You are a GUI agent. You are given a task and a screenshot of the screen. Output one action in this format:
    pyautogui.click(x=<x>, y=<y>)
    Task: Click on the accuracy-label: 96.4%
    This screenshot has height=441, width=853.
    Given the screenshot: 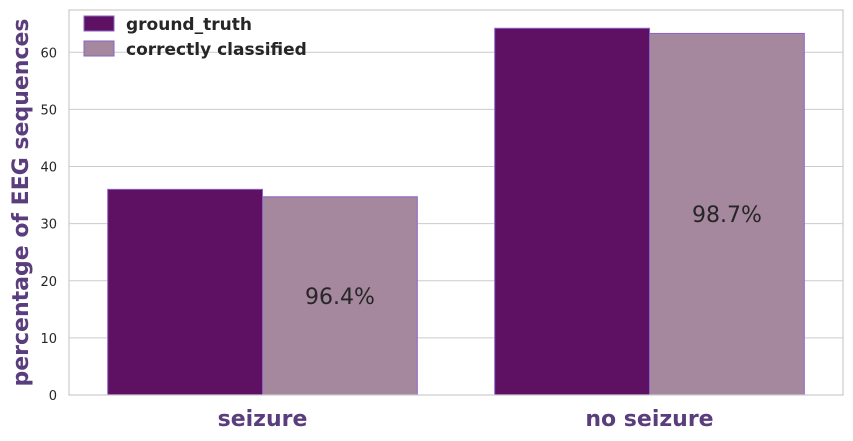 What is the action you would take?
    pyautogui.click(x=340, y=297)
    